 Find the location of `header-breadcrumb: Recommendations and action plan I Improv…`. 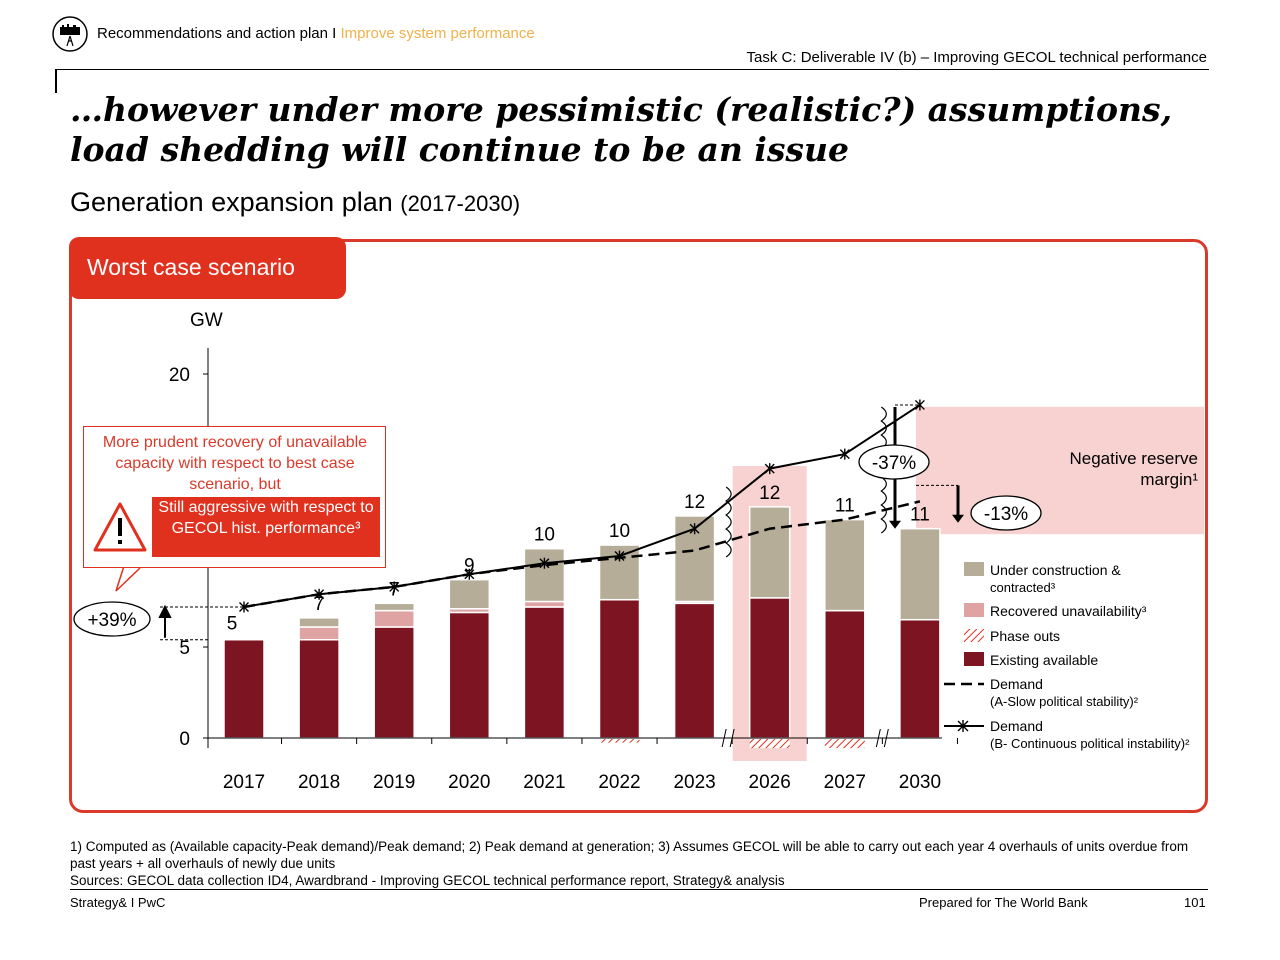

header-breadcrumb: Recommendations and action plan I Improv… is located at coordinates (316, 33).